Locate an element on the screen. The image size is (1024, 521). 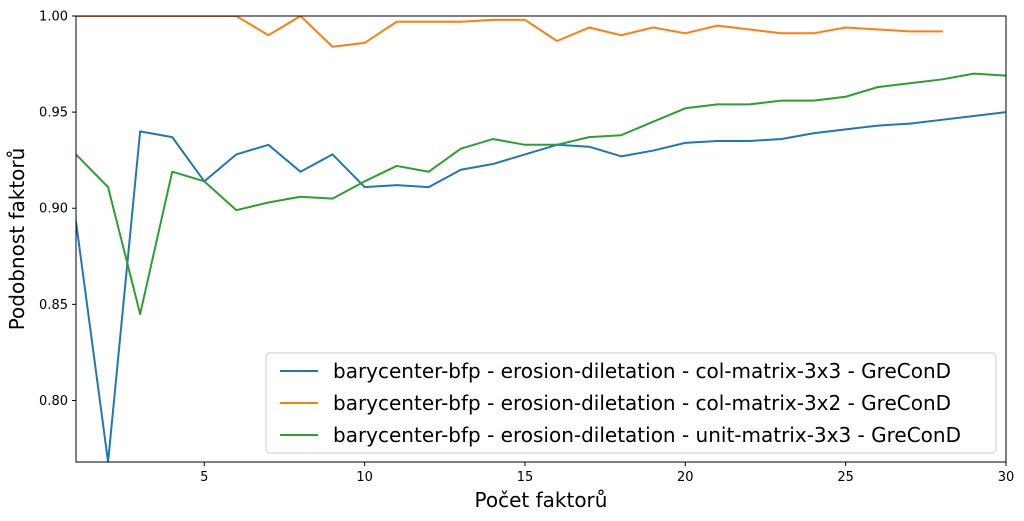
x-tick-label: 30 is located at coordinates (1006, 477).